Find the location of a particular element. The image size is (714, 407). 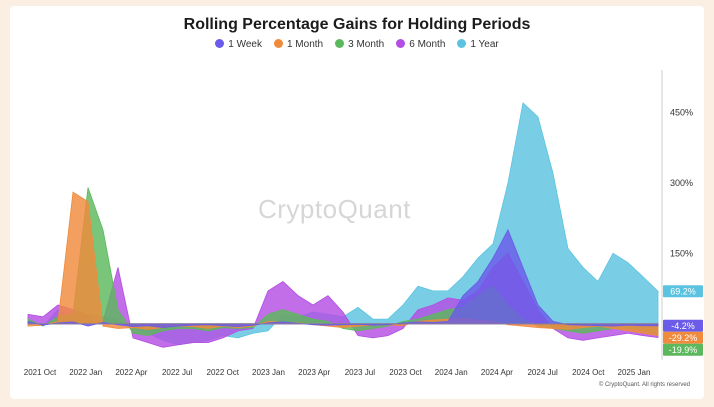

legend-item: 1 Week is located at coordinates (238, 44).